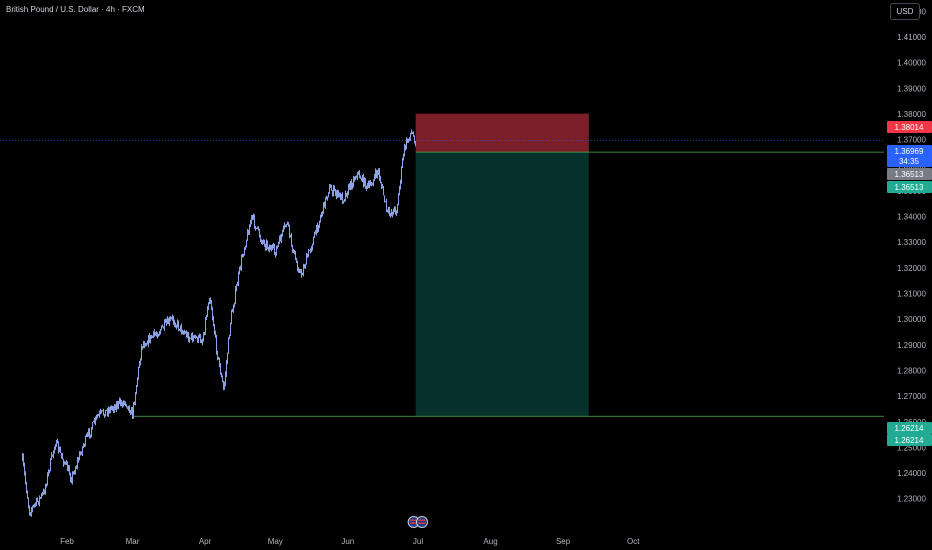  What do you see at coordinates (911, 370) in the screenshot?
I see `y-tick-label: 1.28000` at bounding box center [911, 370].